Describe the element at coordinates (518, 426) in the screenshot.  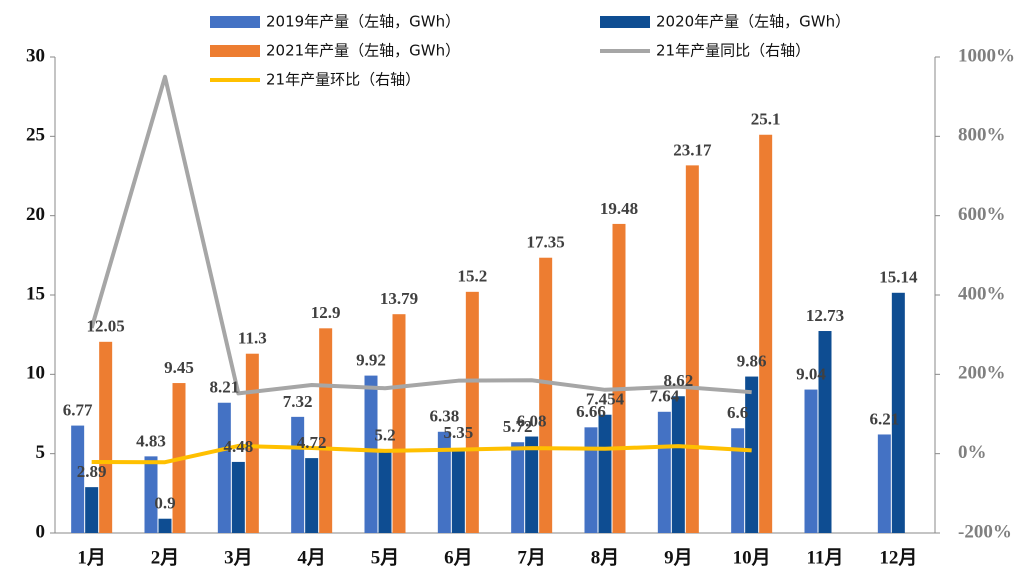
I see `data-label: 5.72` at that location.